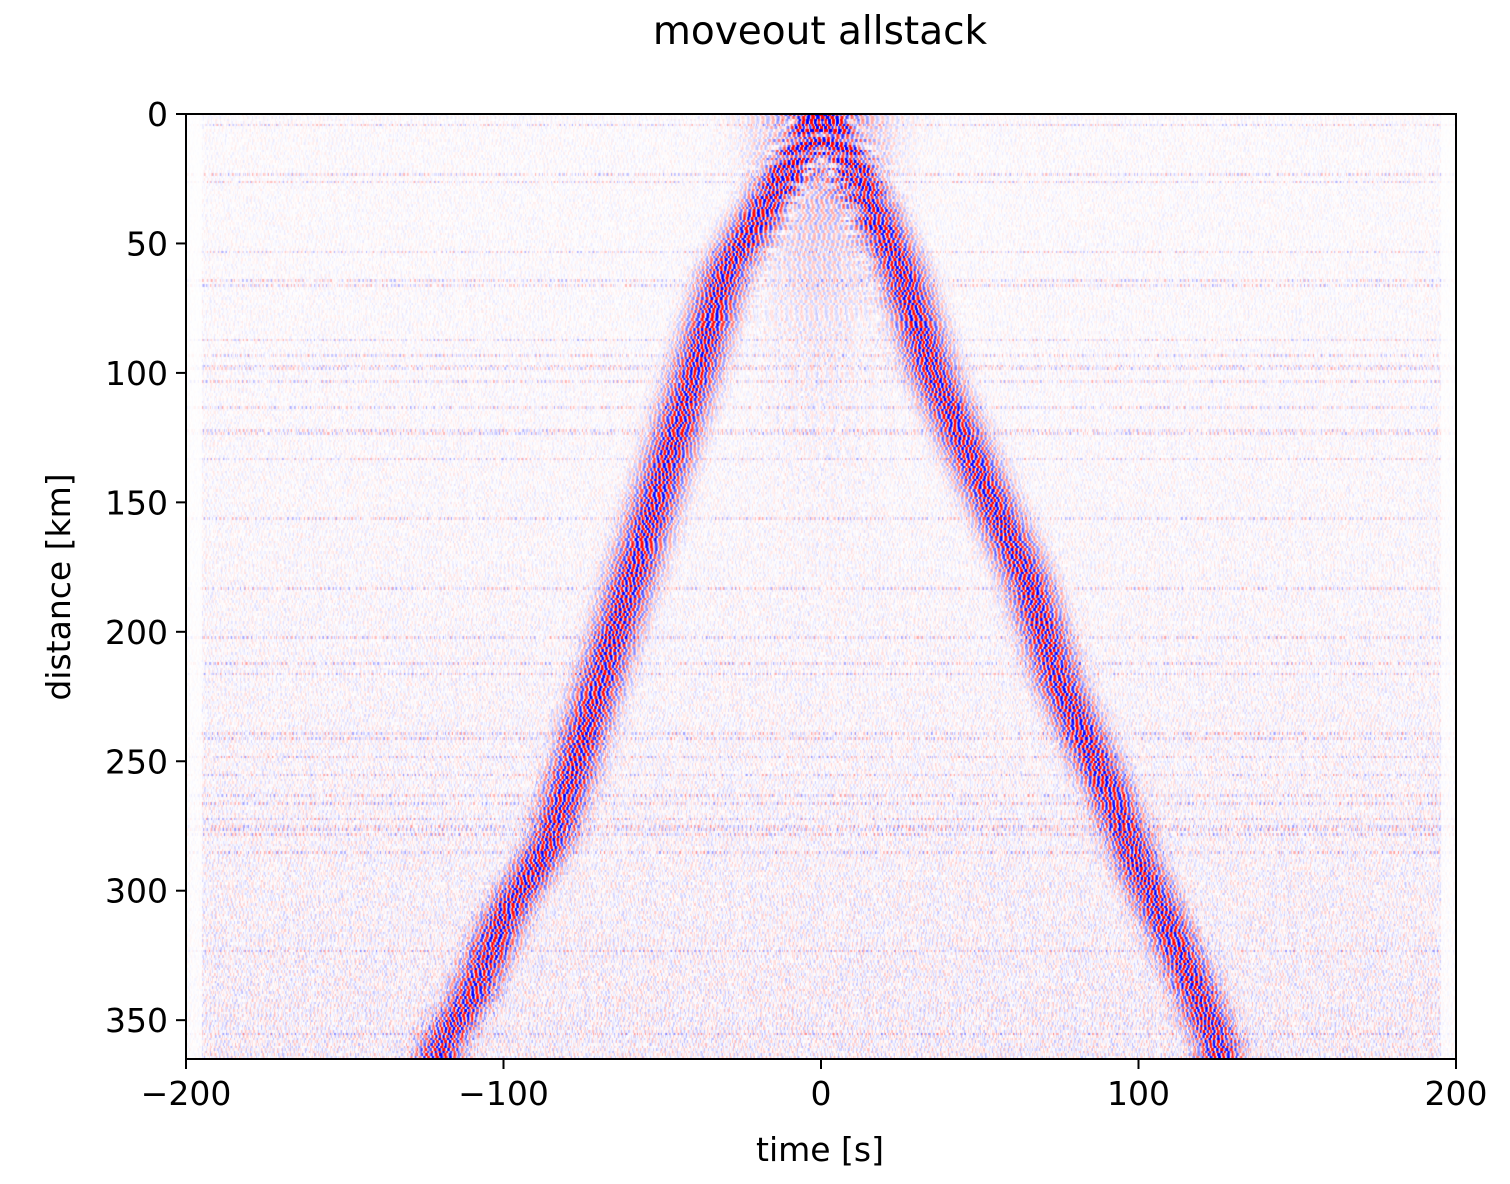  What do you see at coordinates (136, 1020) in the screenshot?
I see `y-tick-label: 350` at bounding box center [136, 1020].